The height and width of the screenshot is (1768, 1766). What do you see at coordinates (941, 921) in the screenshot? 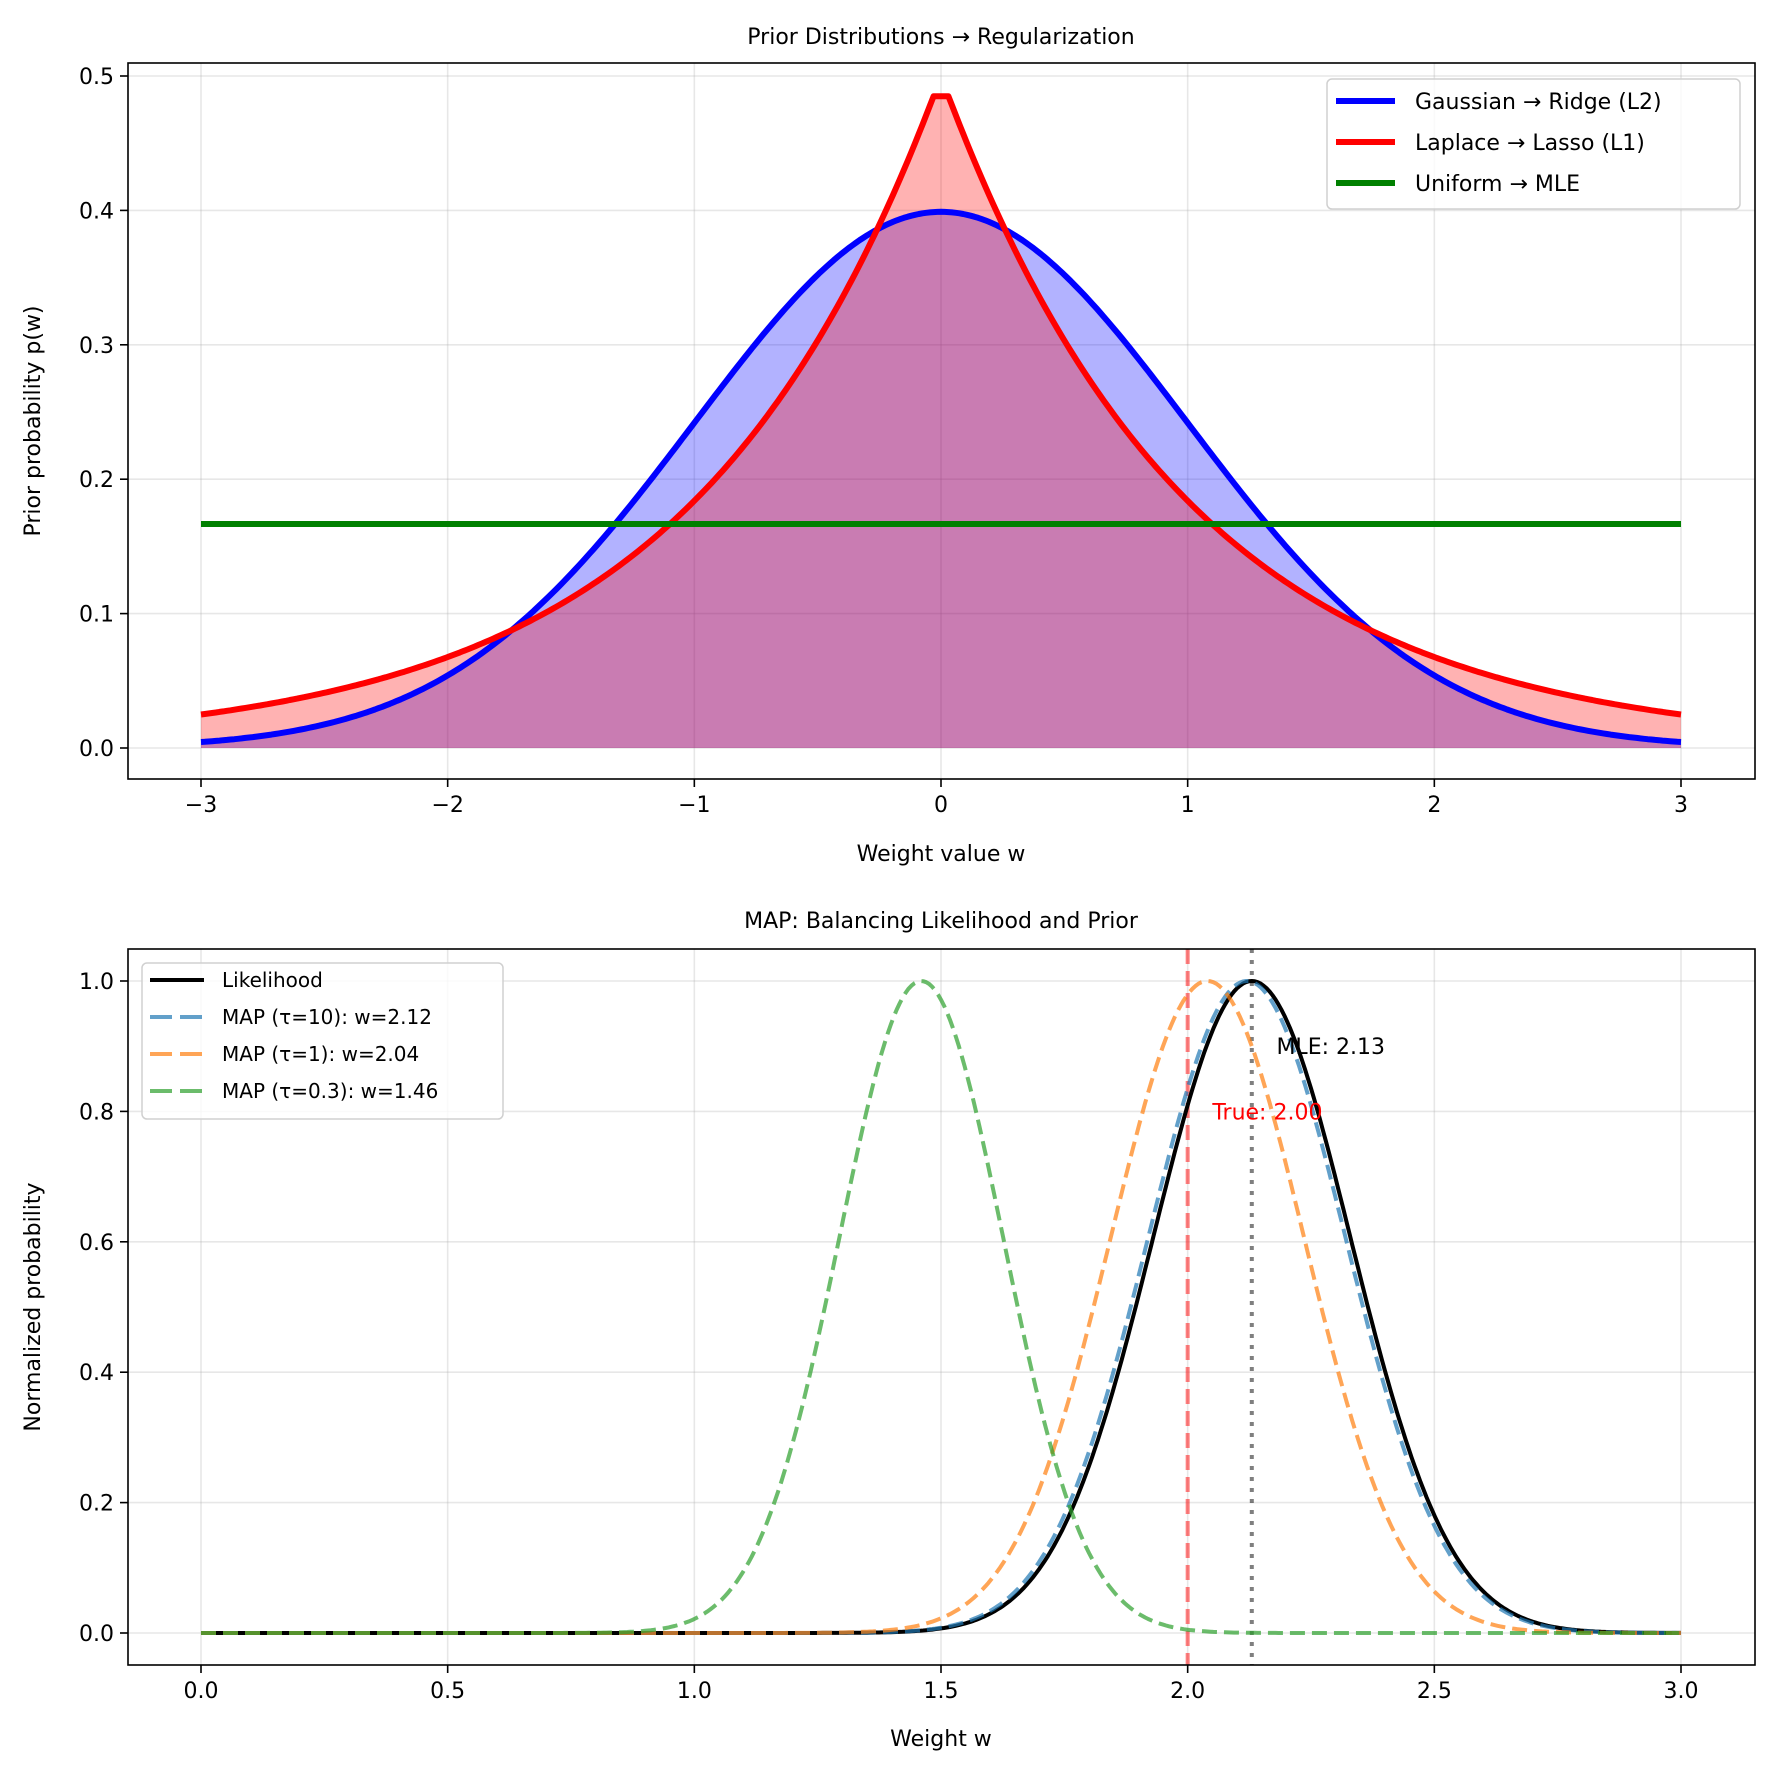
I see `chart-title: MAP: Balancing Likelihood and Prior` at bounding box center [941, 921].